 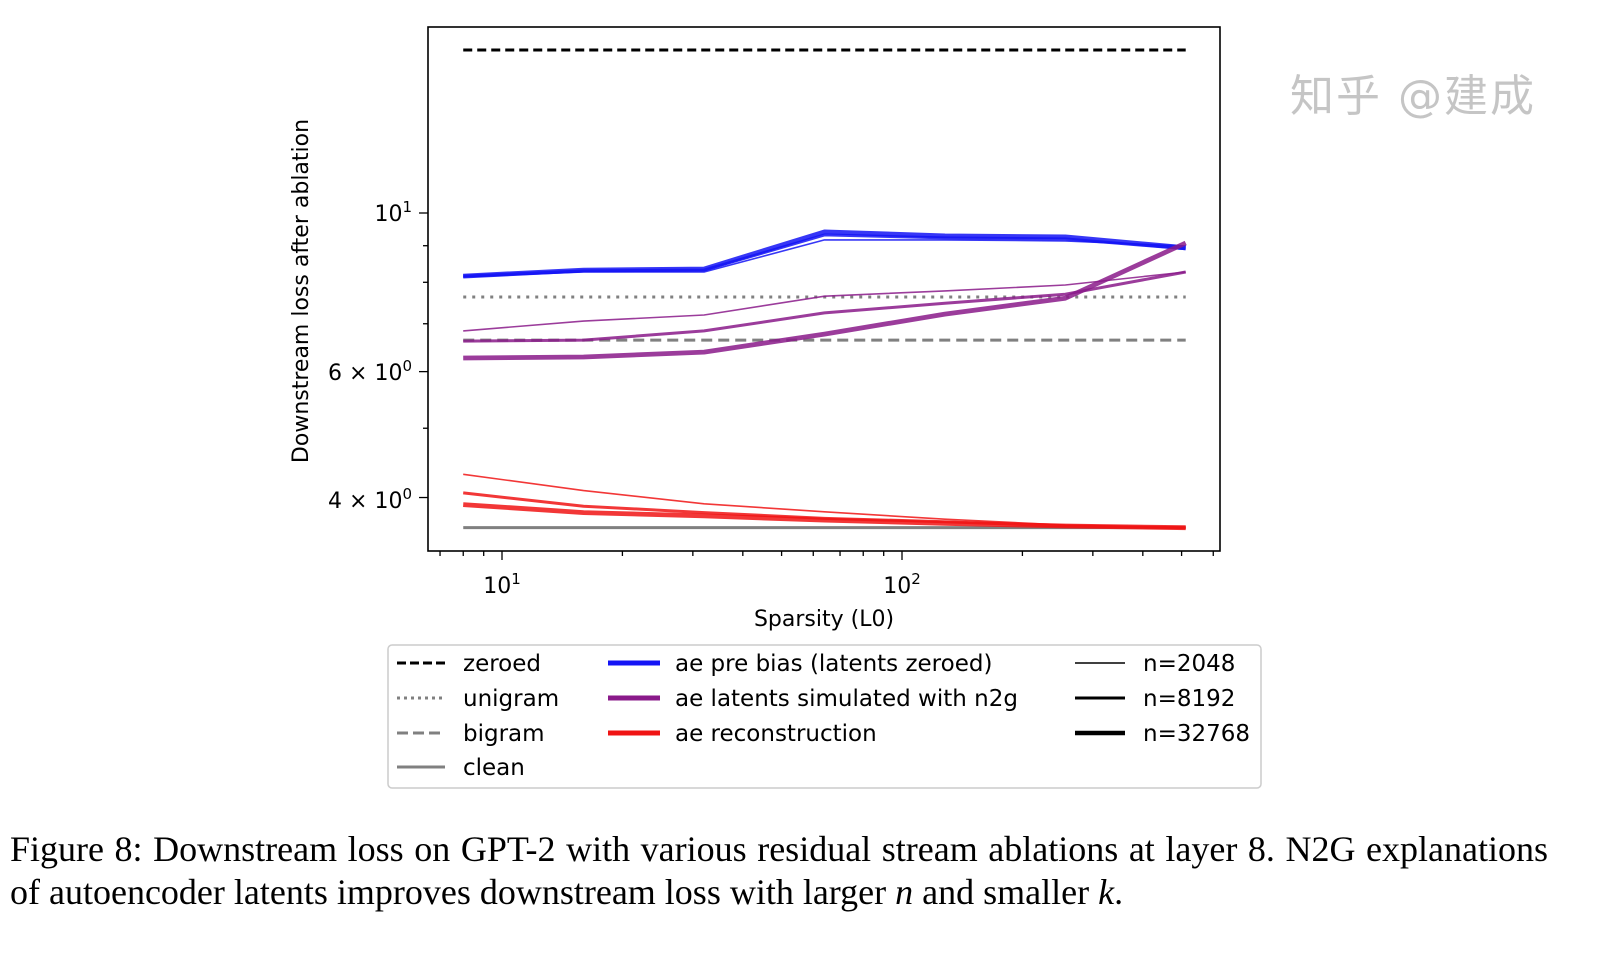 I want to click on legend-box, so click(x=824, y=716).